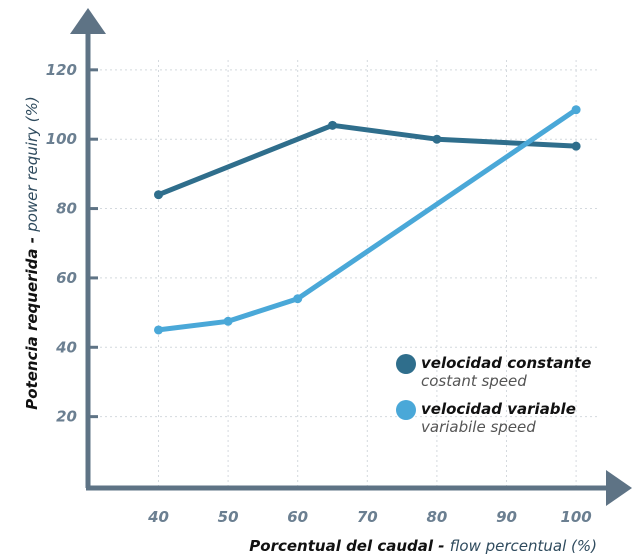 Image resolution: width=639 pixels, height=557 pixels. I want to click on x-tick-label: 40, so click(158, 517).